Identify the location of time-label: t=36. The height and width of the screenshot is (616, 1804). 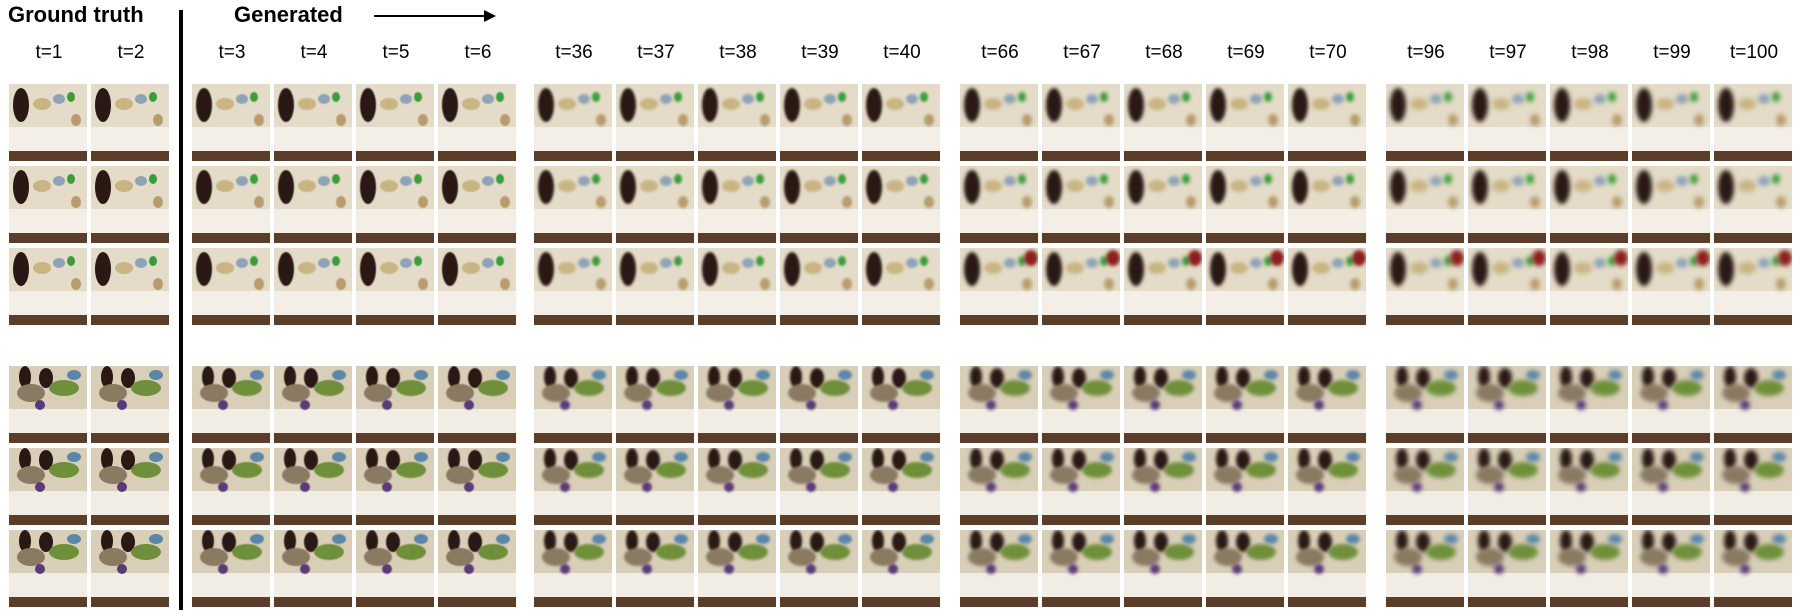
(574, 52).